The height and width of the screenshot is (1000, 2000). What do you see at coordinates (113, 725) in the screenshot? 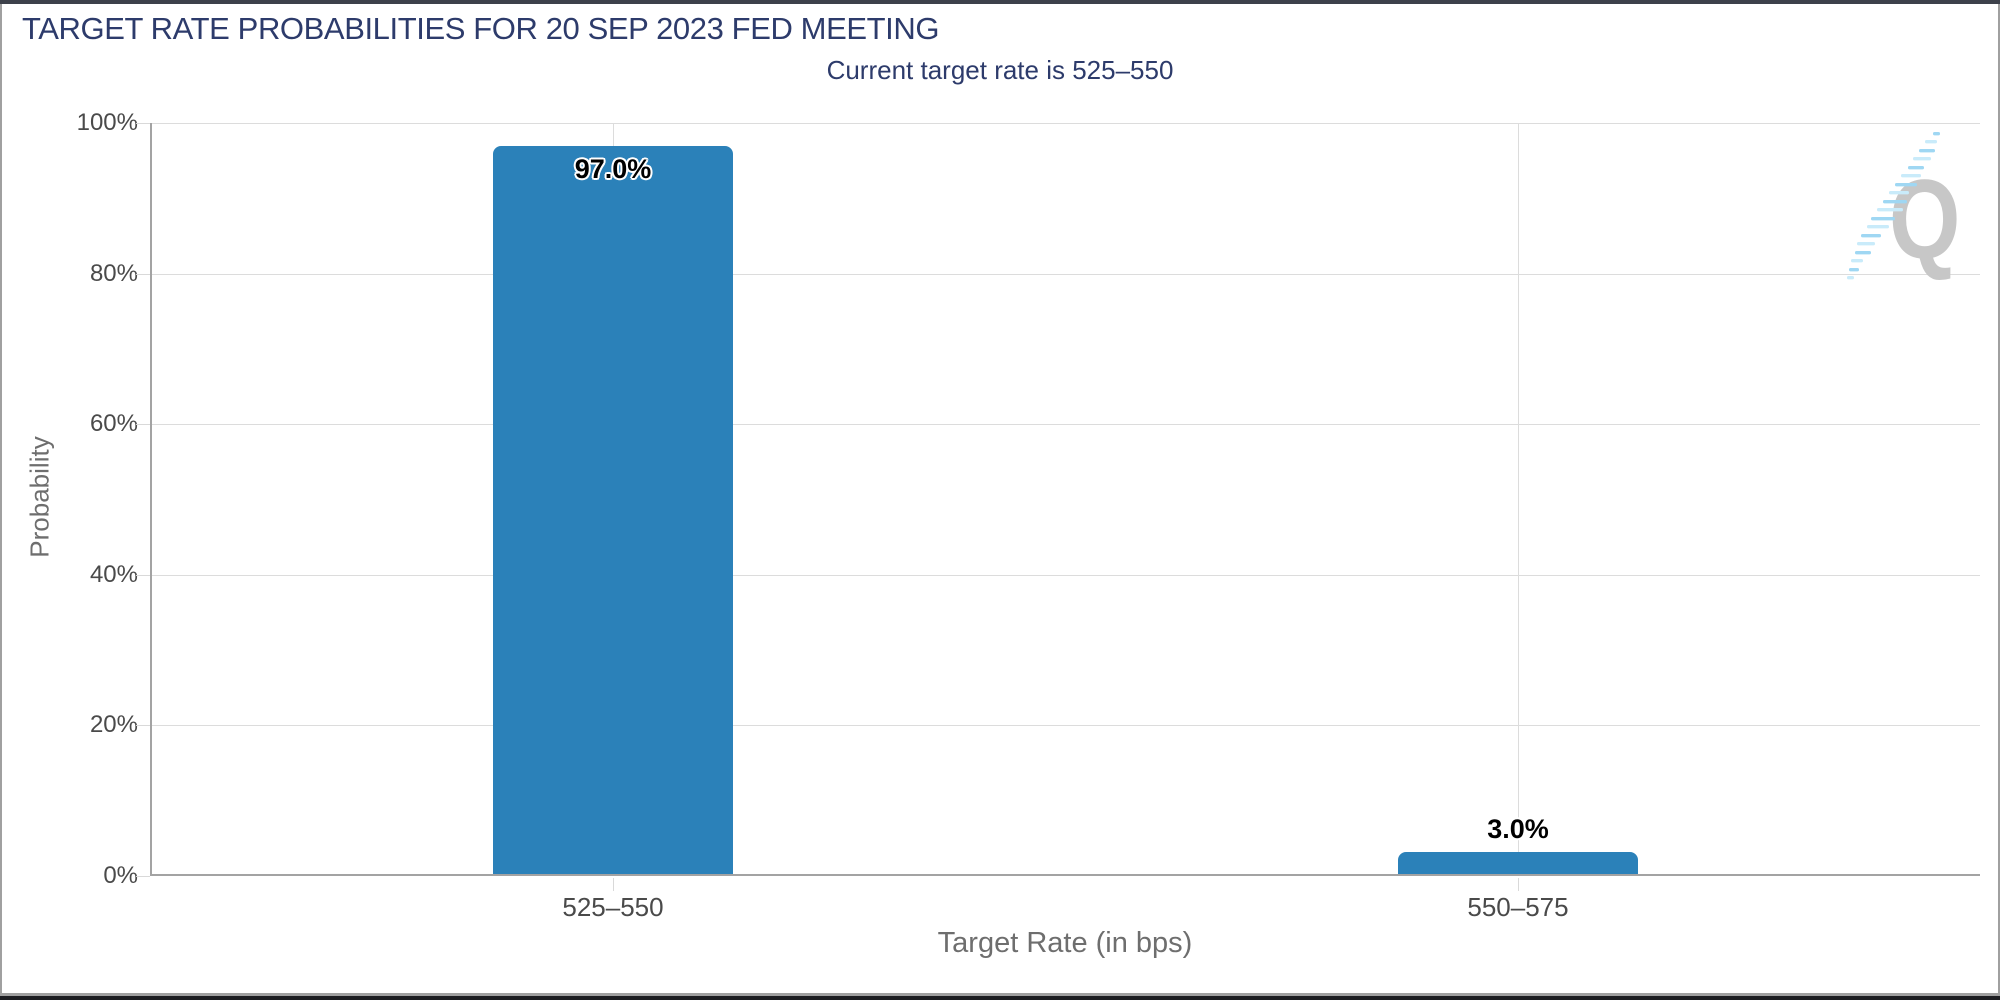
I see `ytick-20: 20%` at bounding box center [113, 725].